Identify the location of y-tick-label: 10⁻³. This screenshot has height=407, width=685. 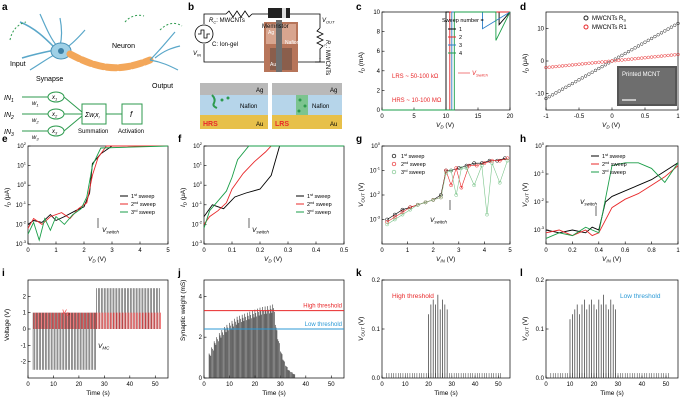
(197, 243).